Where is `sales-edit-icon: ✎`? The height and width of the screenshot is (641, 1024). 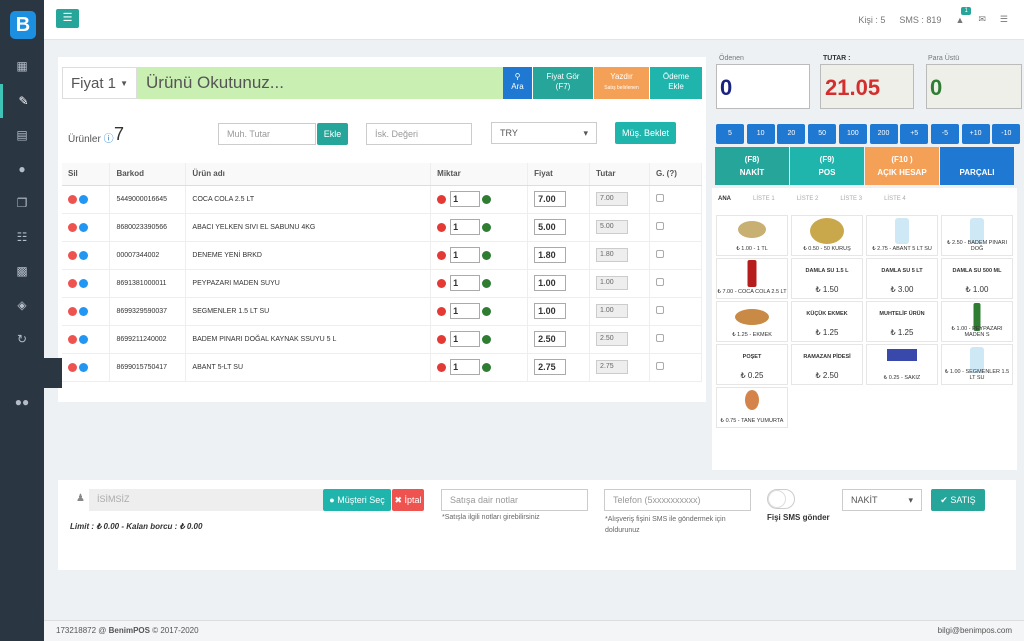
sales-edit-icon: ✎ is located at coordinates (22, 101).